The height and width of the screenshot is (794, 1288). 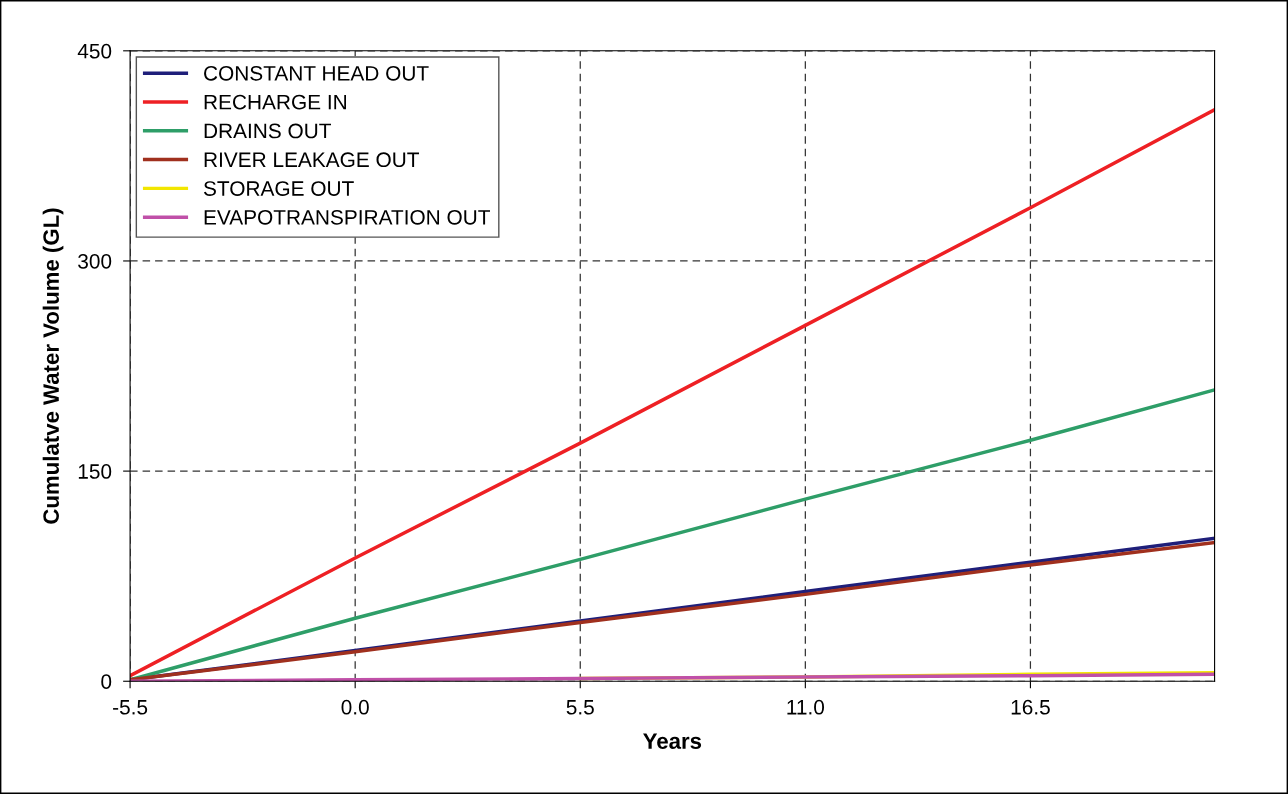 I want to click on y-tick-label: 300, so click(x=95, y=261).